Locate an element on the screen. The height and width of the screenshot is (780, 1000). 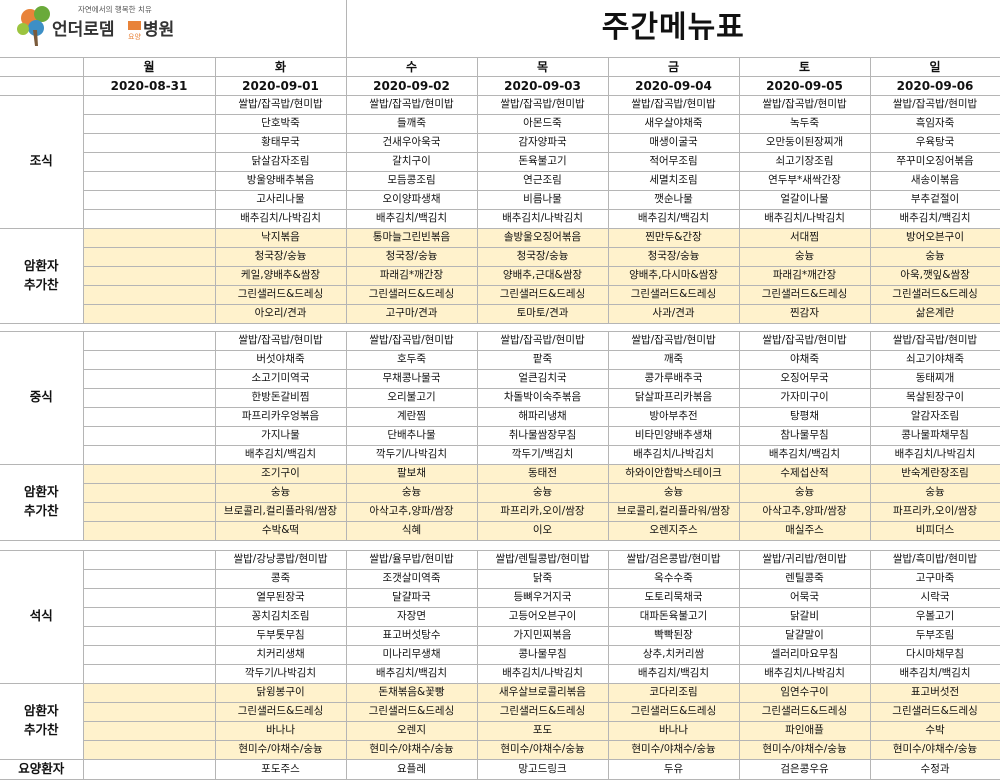
section-label-line: 요양환자 is located at coordinates (41, 768).